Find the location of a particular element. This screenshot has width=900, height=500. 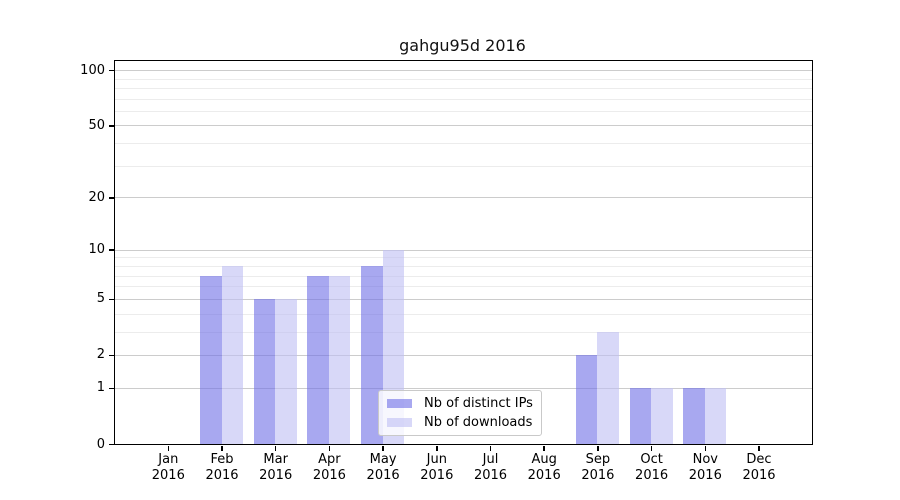

legend: Nb of distinct IPs Nb of downloads is located at coordinates (460, 413).